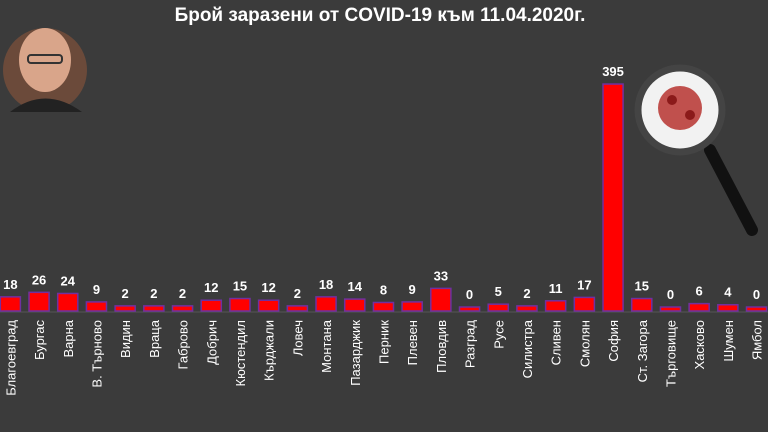 Image resolution: width=768 pixels, height=432 pixels. I want to click on x-tick-label: Русе, so click(498, 334).